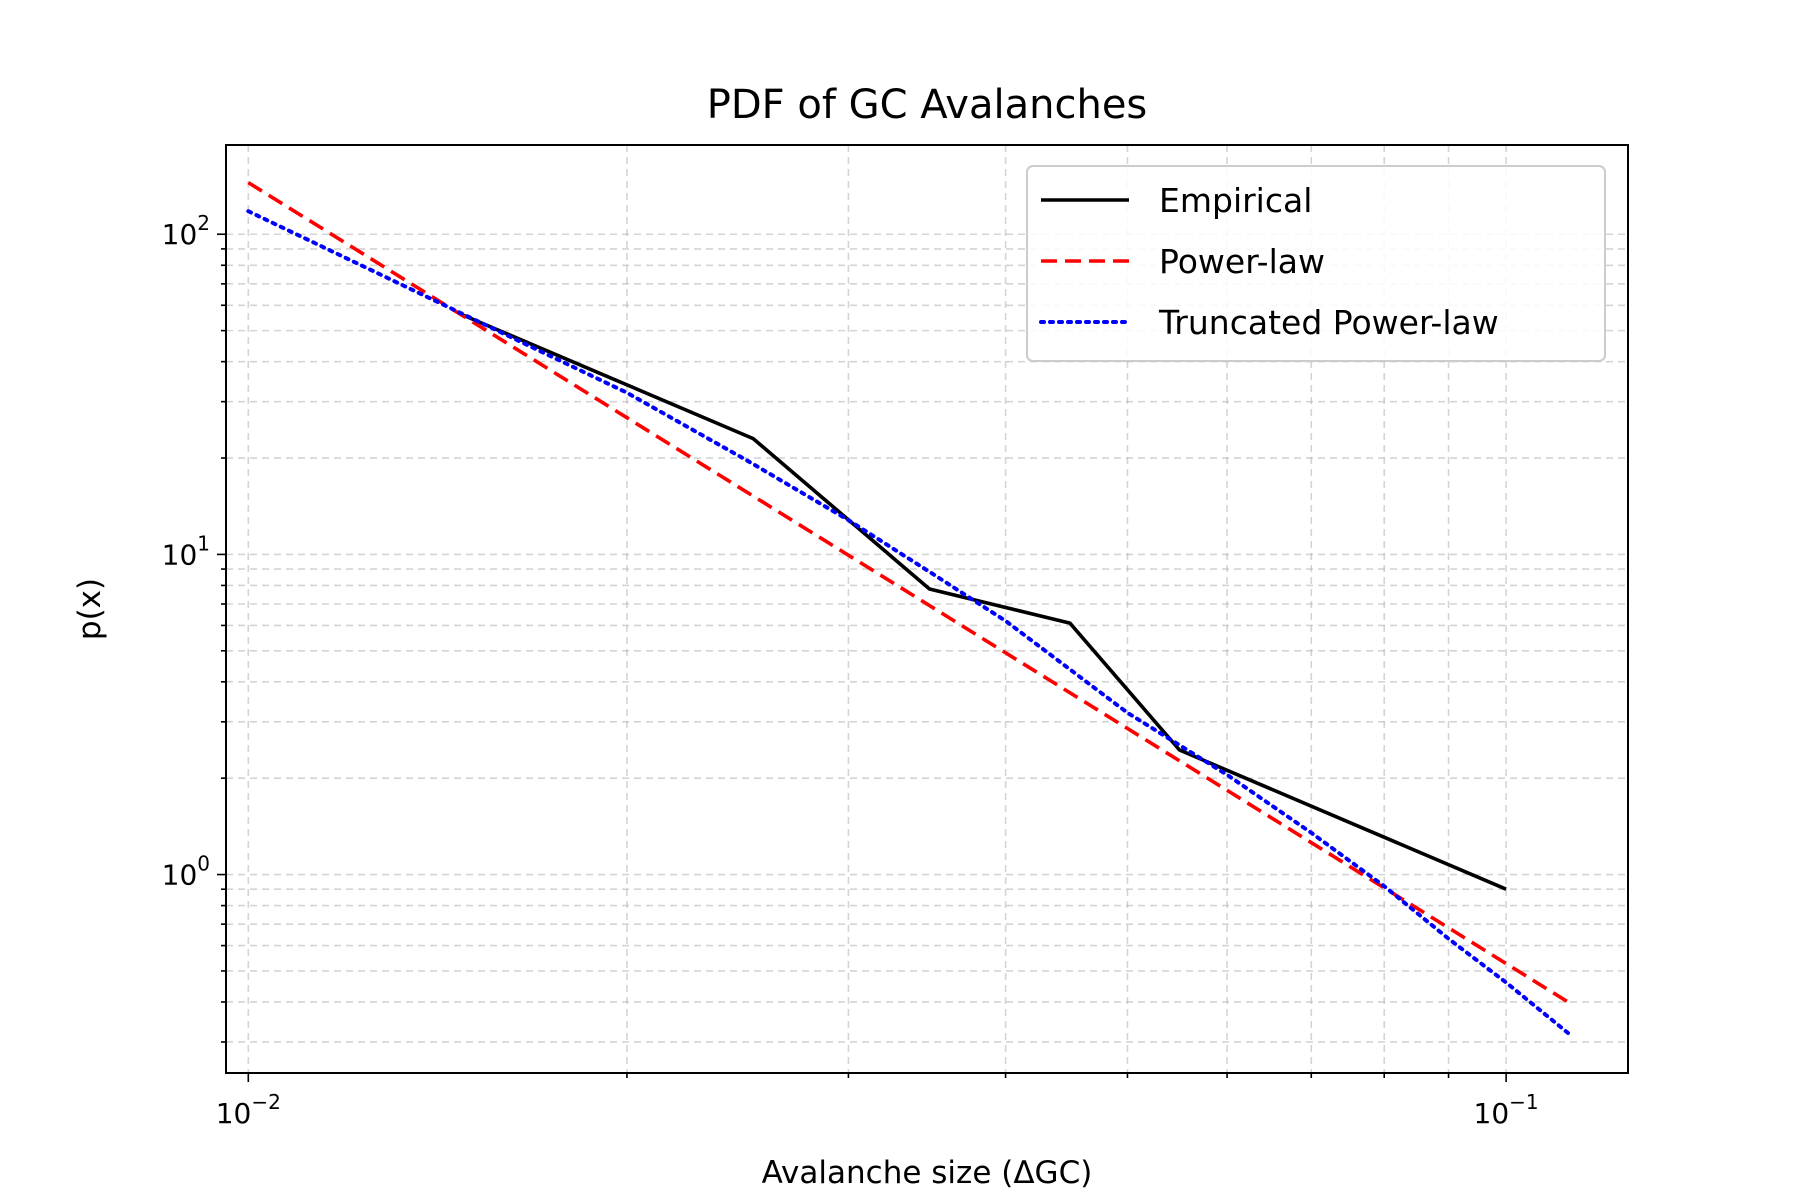 This screenshot has width=1800, height=1200. Describe the element at coordinates (1506, 1110) in the screenshot. I see `x-tick-label: 10⁻¹` at that location.